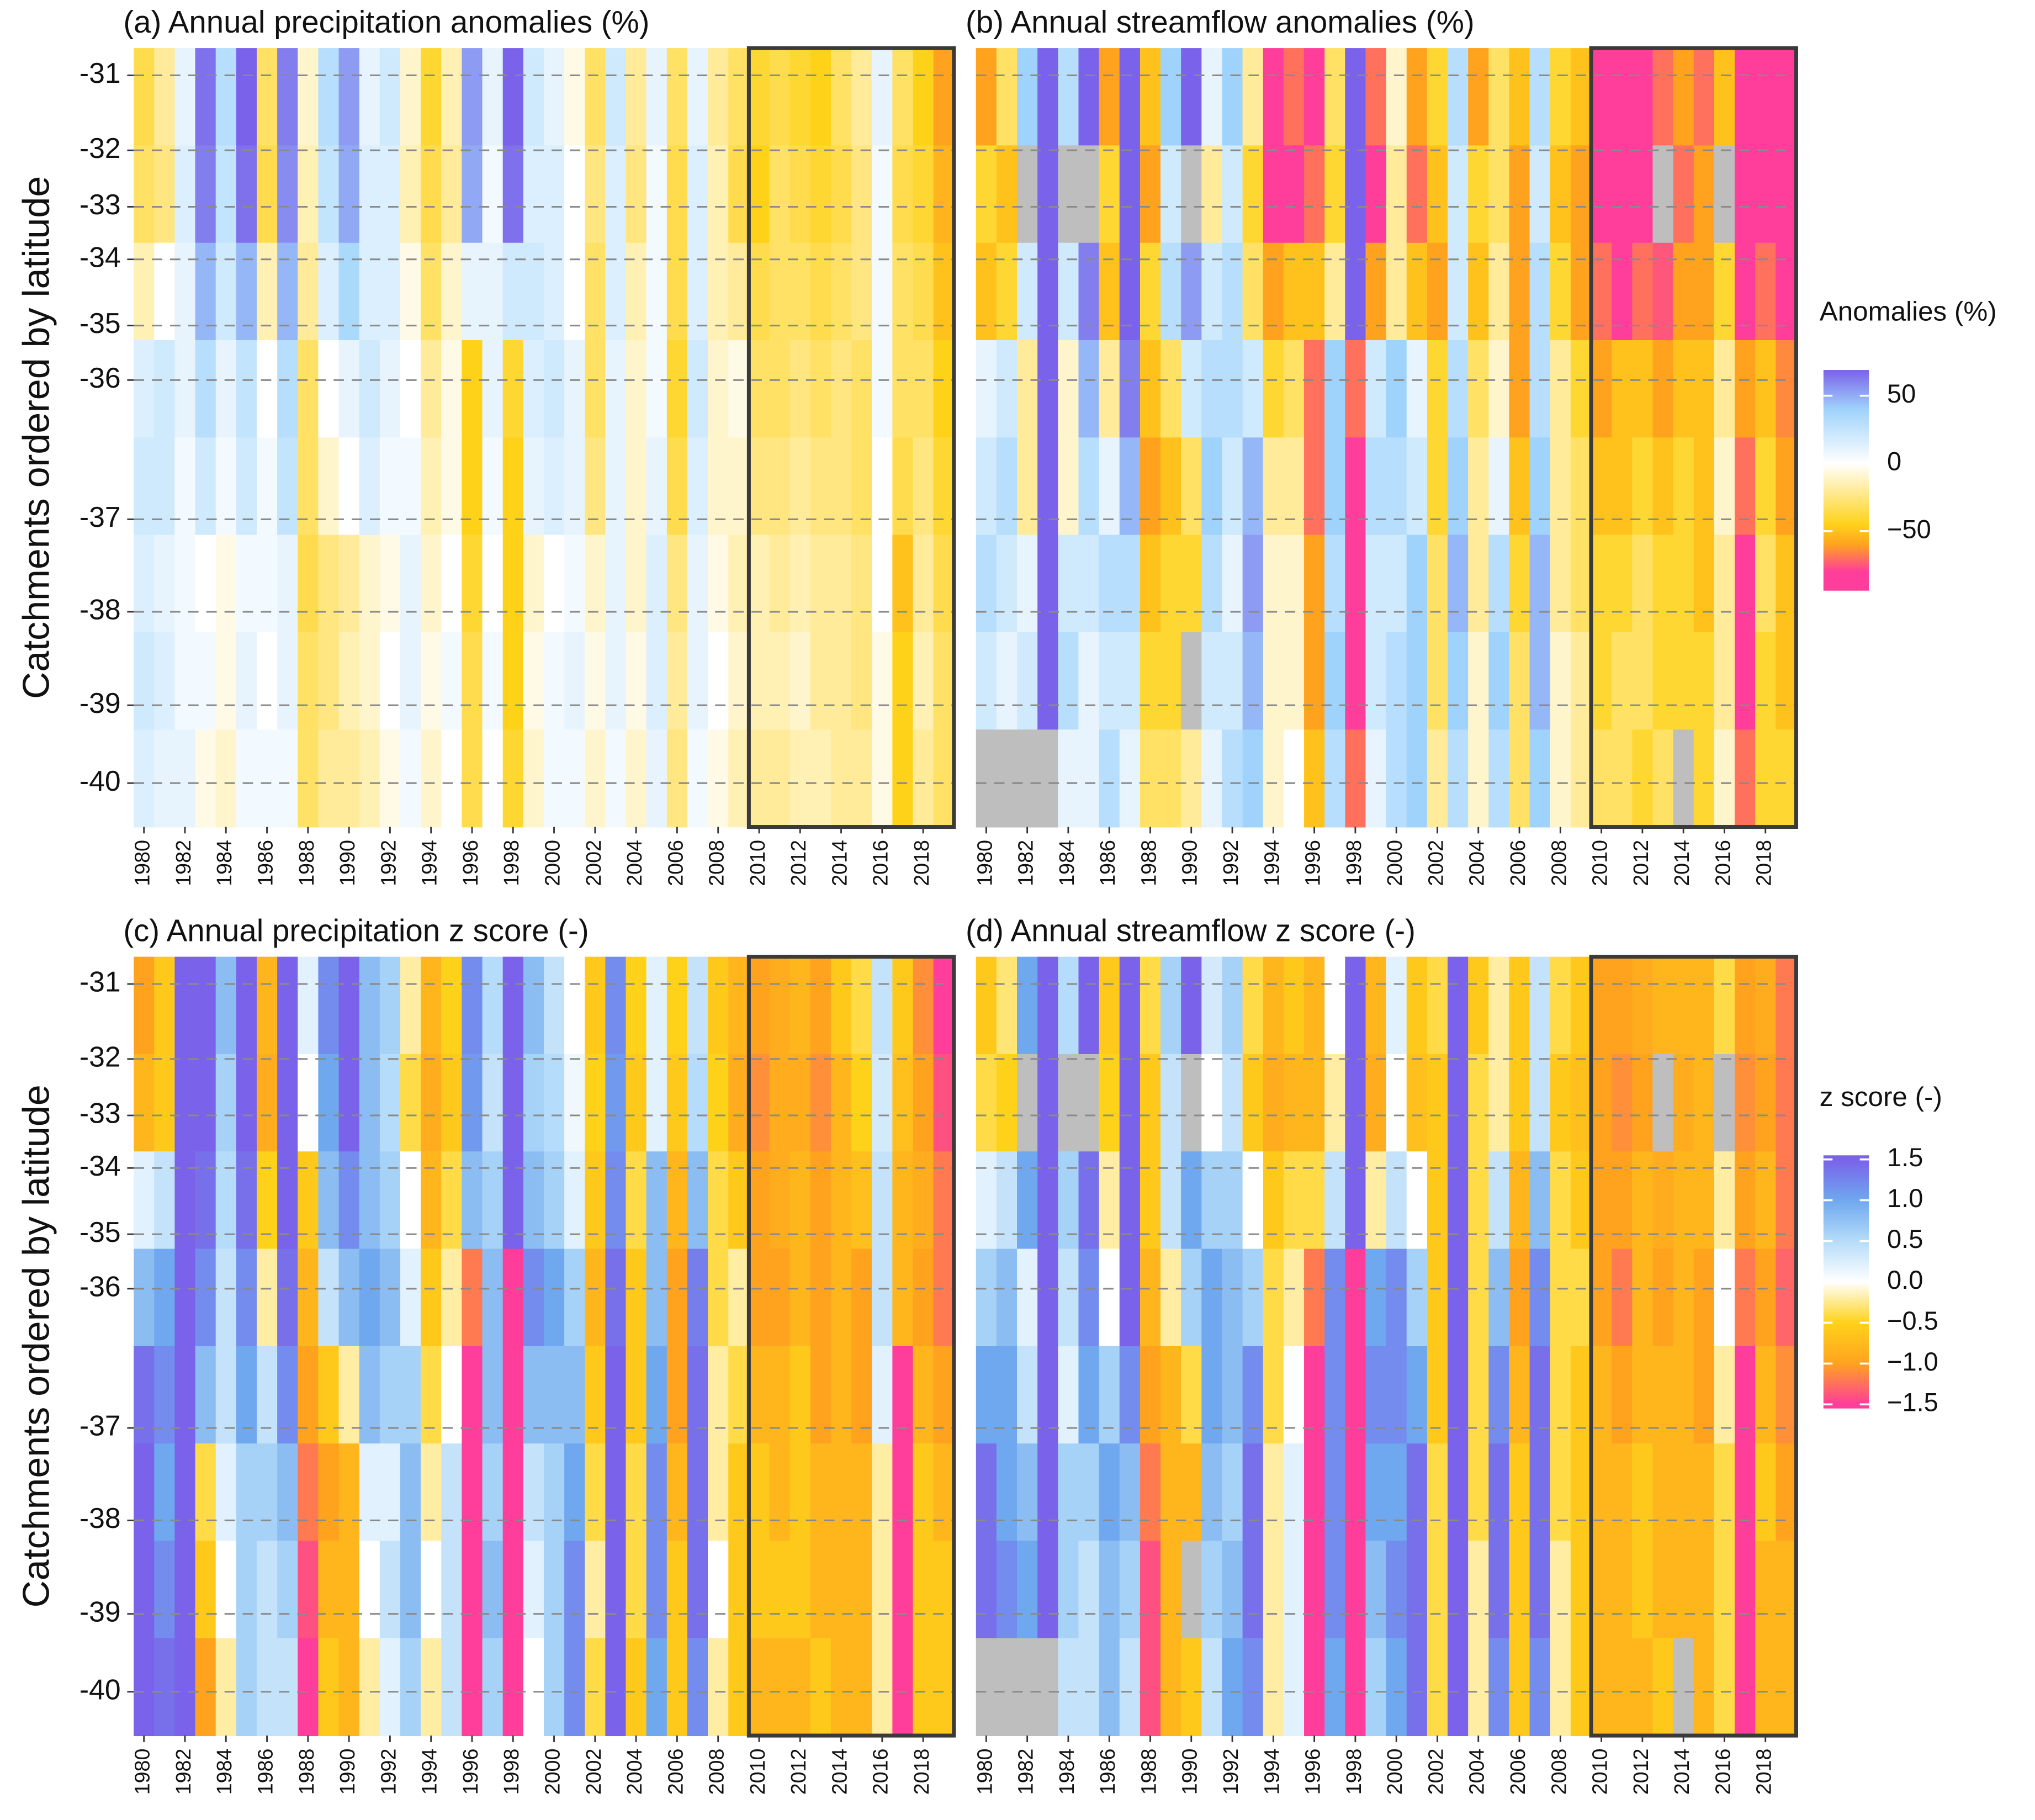 The width and height of the screenshot is (2035, 1820). Describe the element at coordinates (1191, 930) in the screenshot. I see `panel-title: (d) Annual streamflow z score (-)` at that location.